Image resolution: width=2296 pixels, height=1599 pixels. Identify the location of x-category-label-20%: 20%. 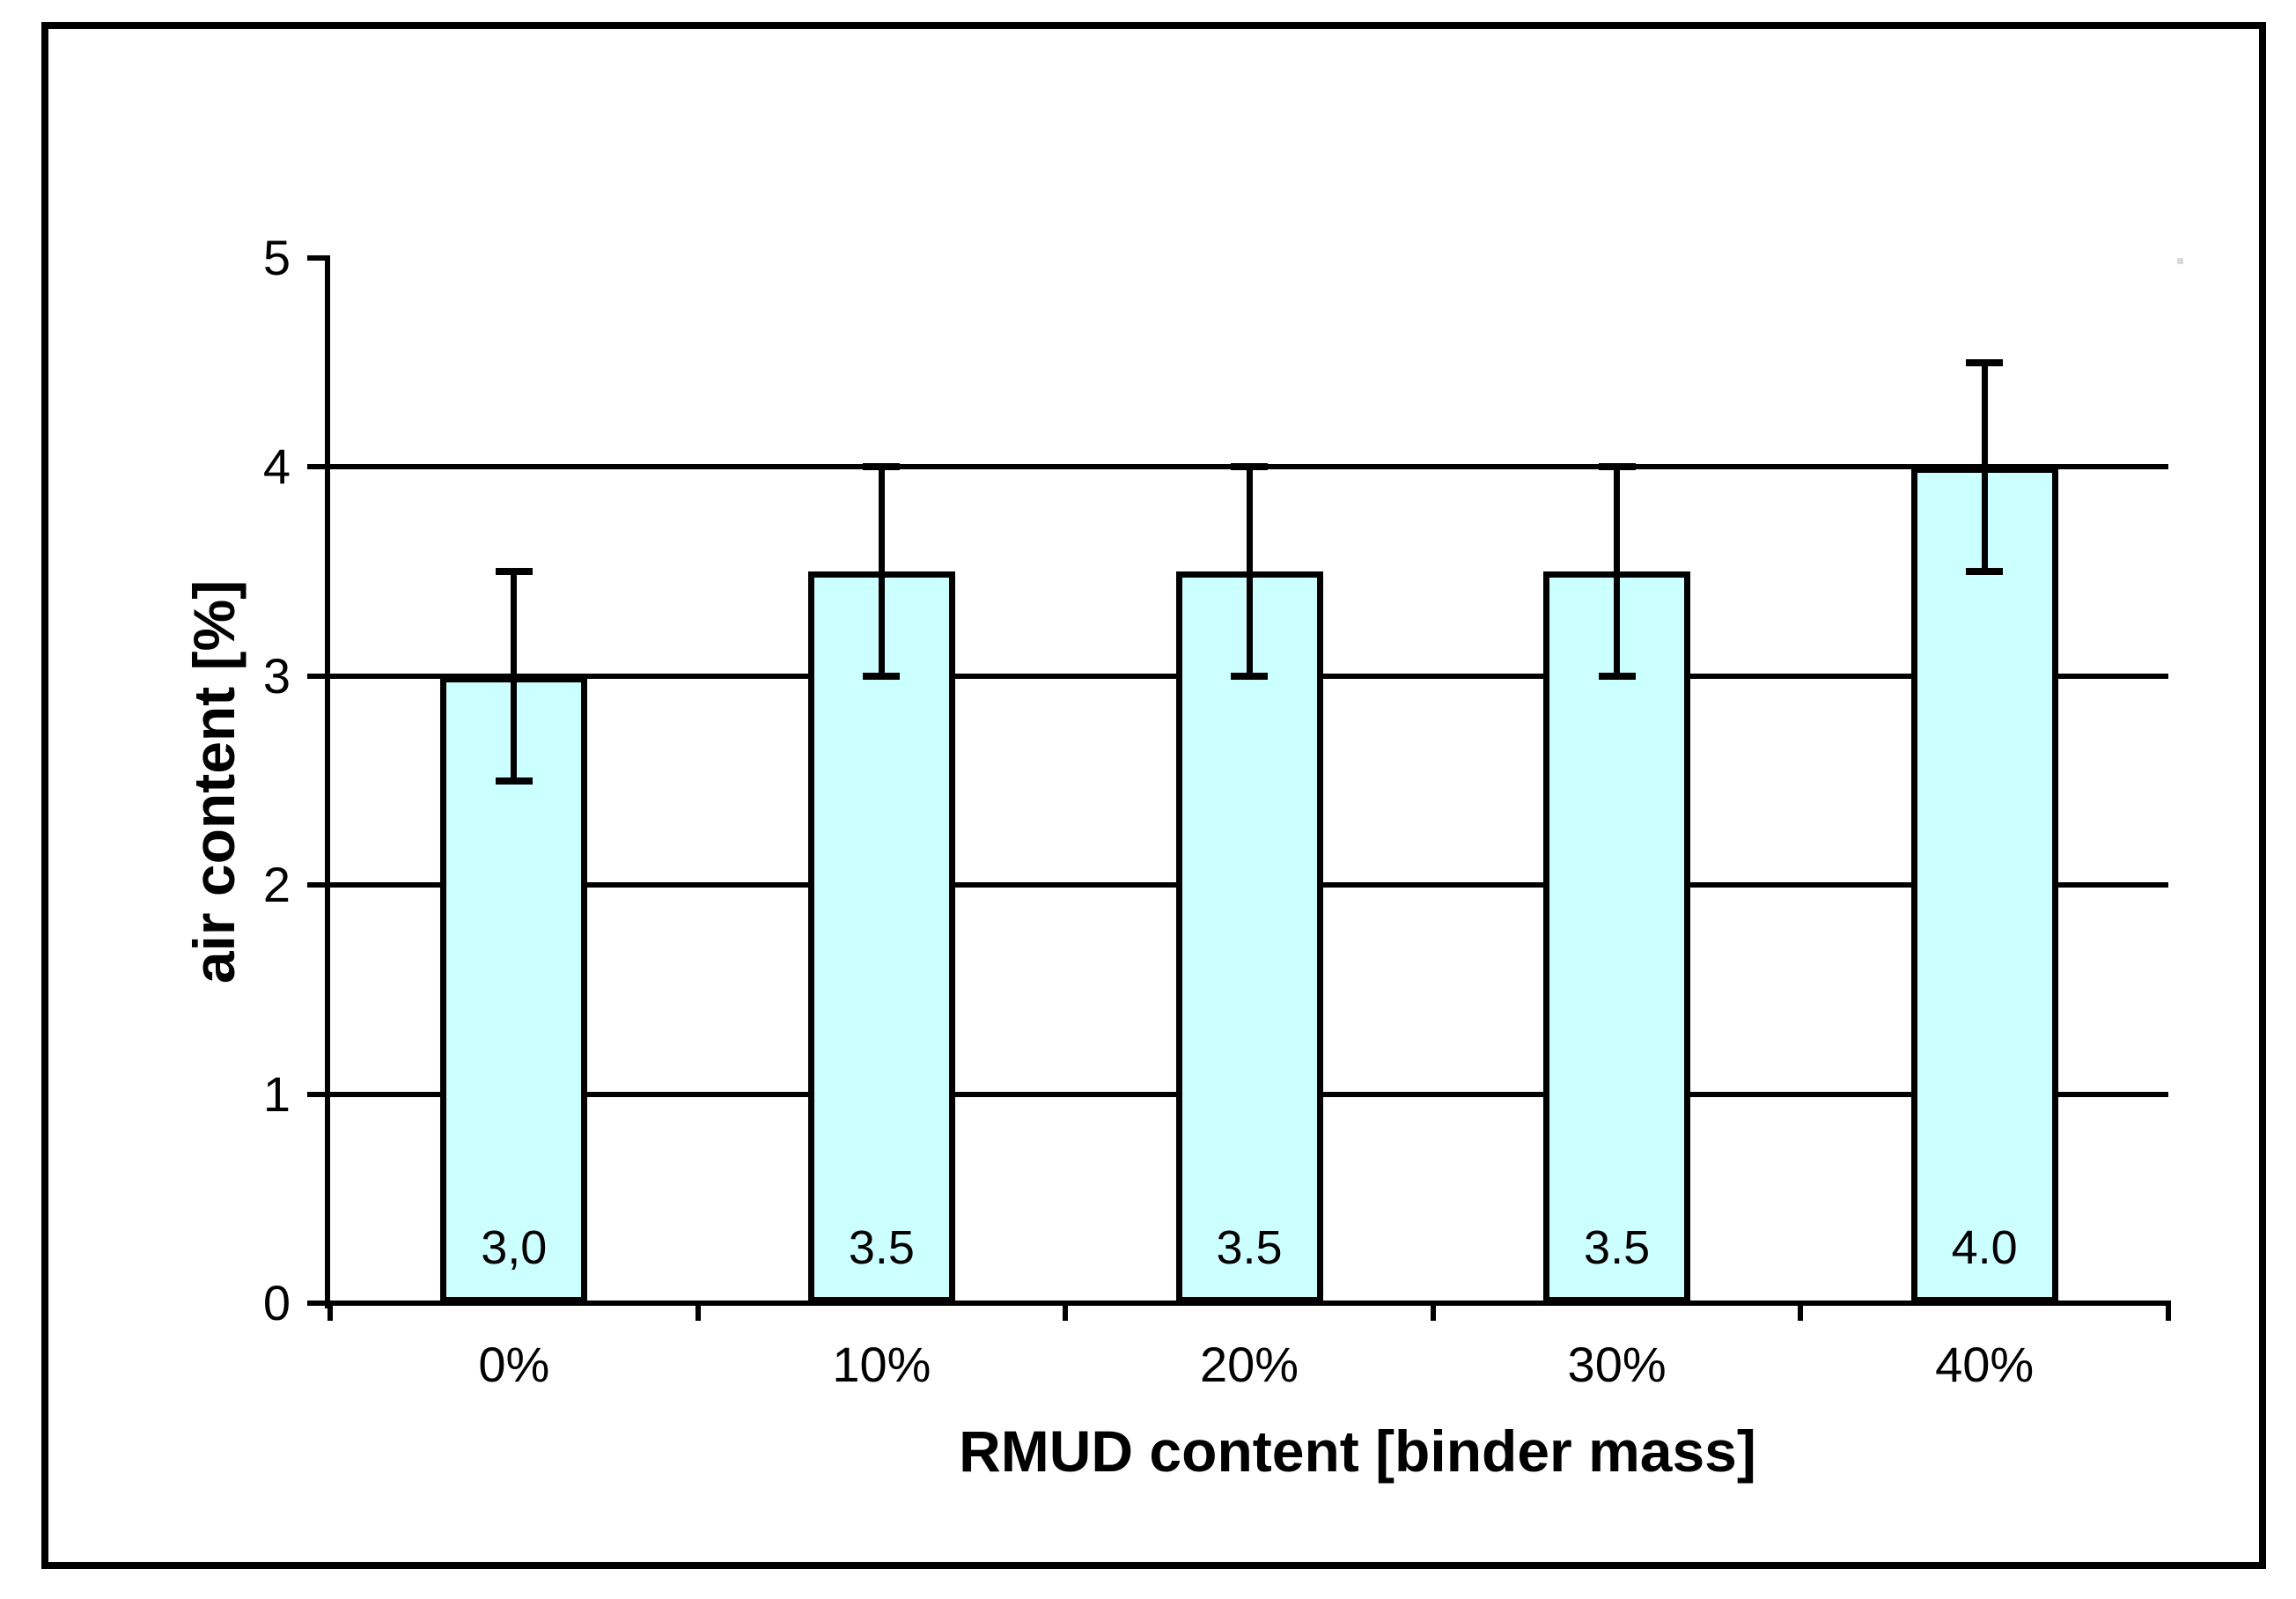
(1249, 1364).